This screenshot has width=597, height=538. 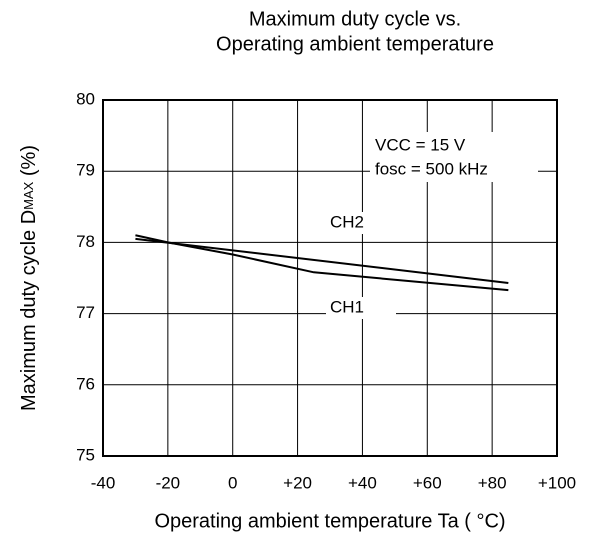 I want to click on y-tick-label: 75, so click(x=85, y=454).